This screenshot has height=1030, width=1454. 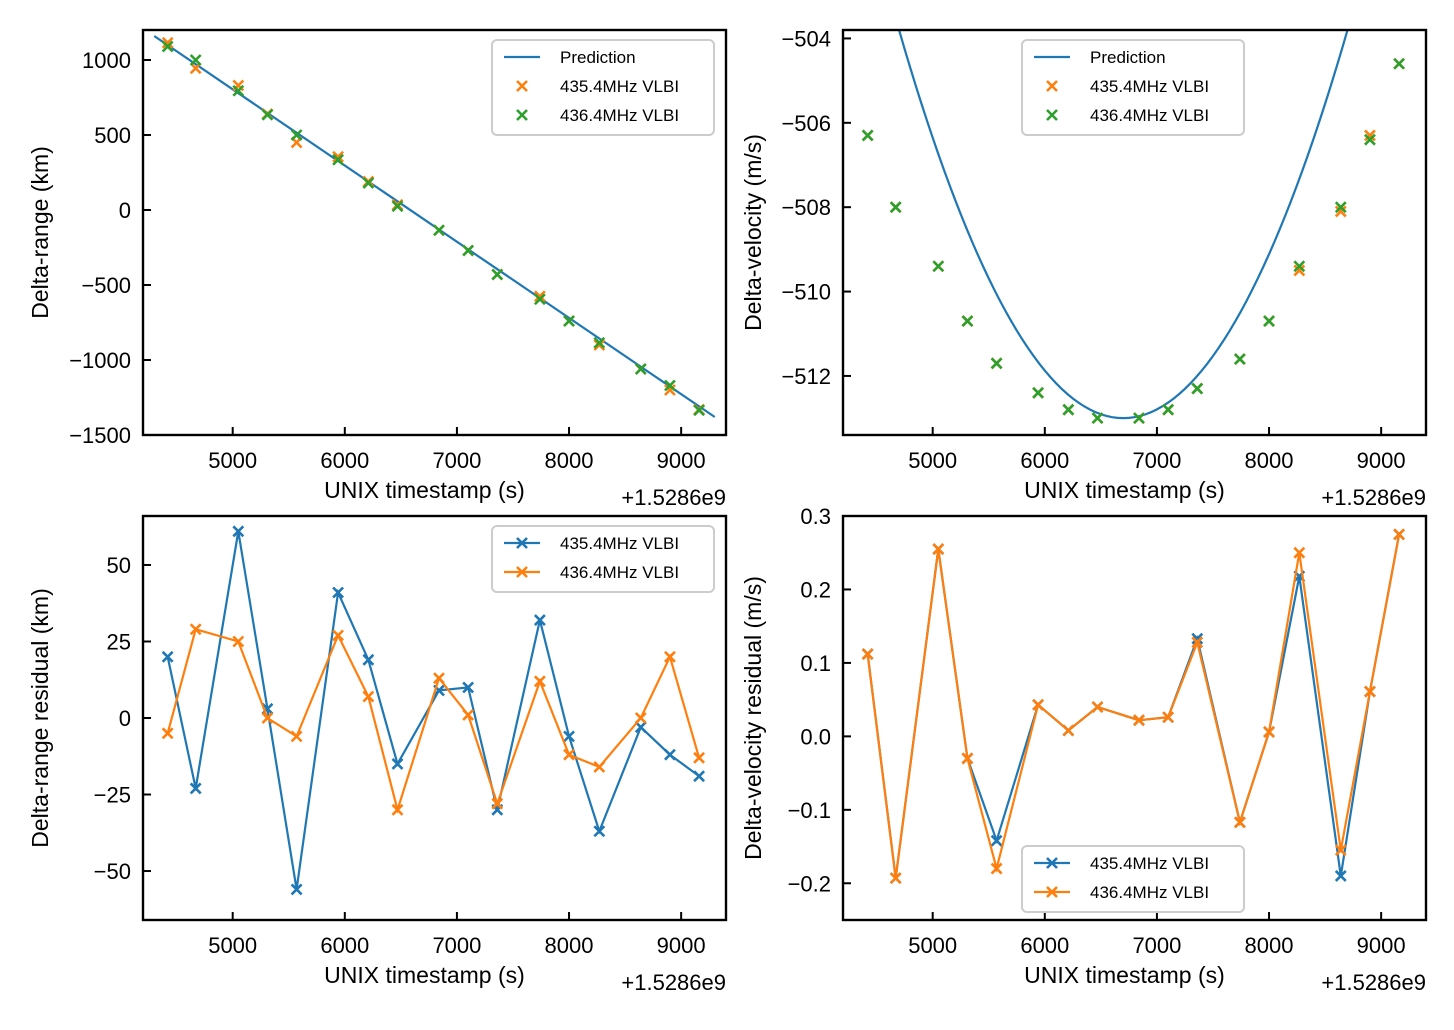 I want to click on y-tick-label: 50, so click(x=119, y=565).